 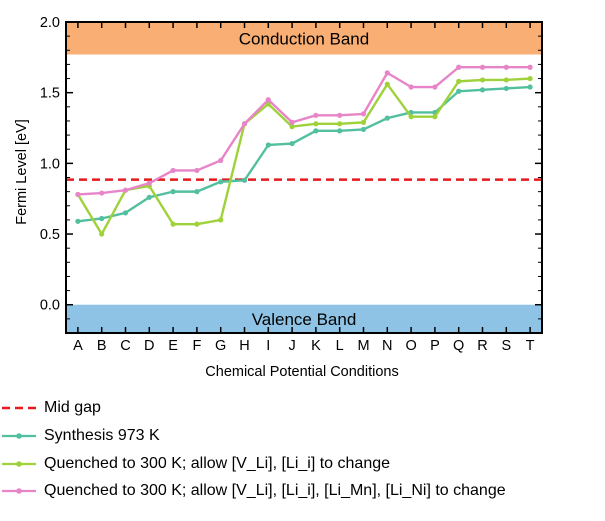 What do you see at coordinates (50, 235) in the screenshot?
I see `y-tick-label: 0.5` at bounding box center [50, 235].